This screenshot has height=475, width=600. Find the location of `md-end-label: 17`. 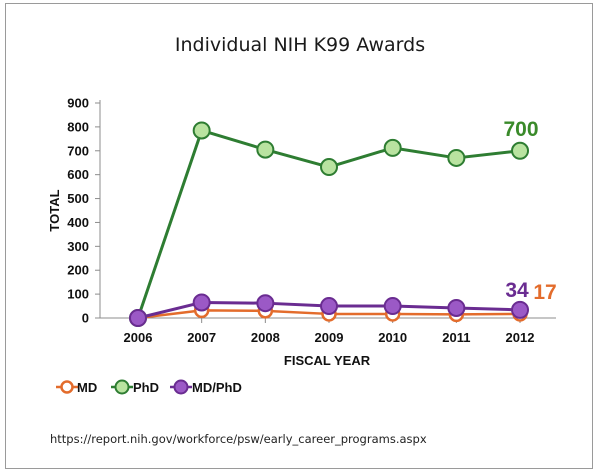

md-end-label: 17 is located at coordinates (544, 292).